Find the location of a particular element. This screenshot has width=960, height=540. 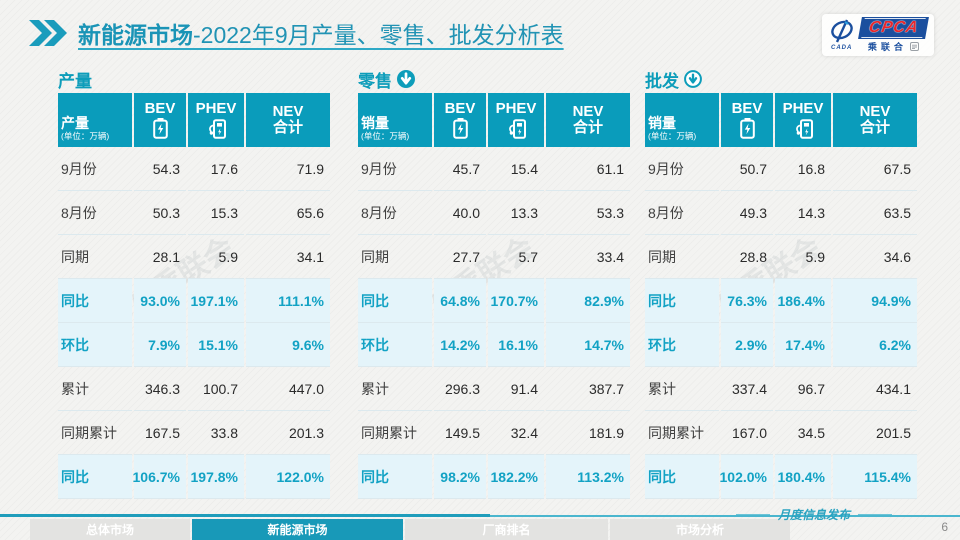

nev-total-value: 67.5 is located at coordinates (875, 169).